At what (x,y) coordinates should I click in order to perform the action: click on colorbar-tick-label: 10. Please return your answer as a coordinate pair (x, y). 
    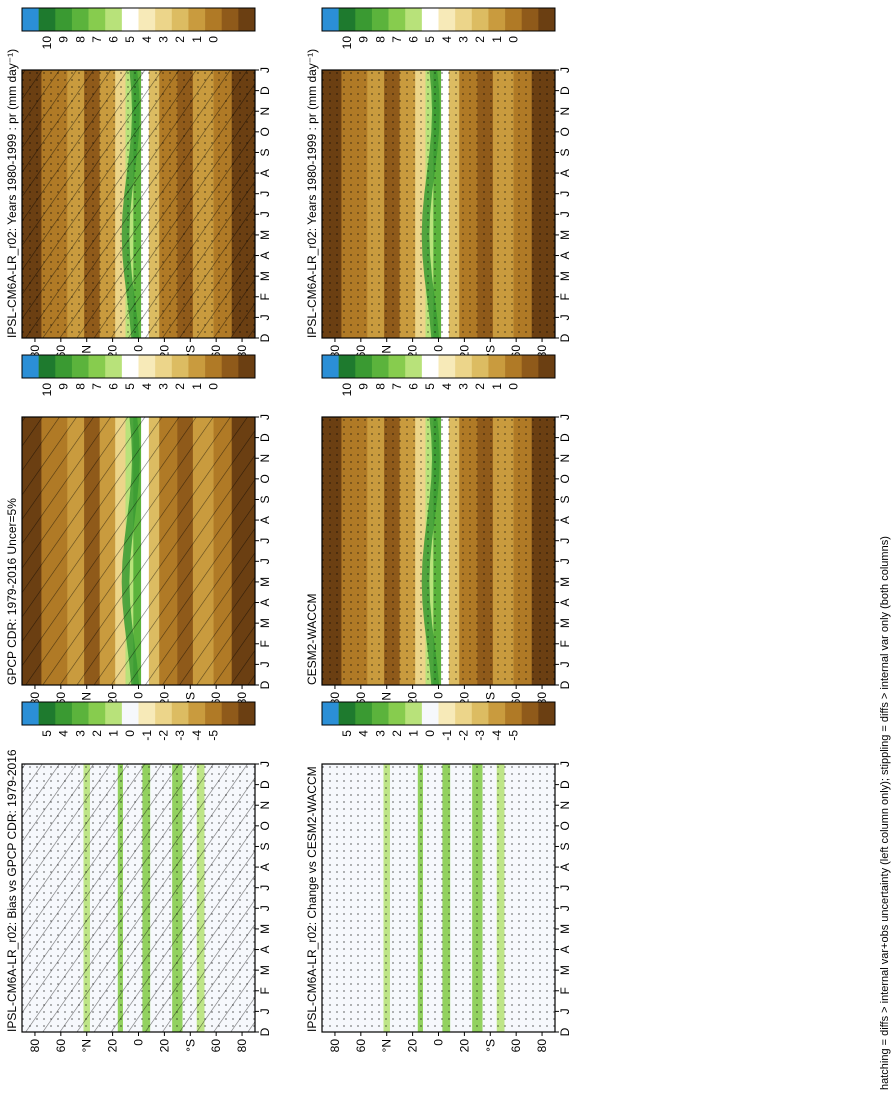
    Looking at the image, I should click on (47, 43).